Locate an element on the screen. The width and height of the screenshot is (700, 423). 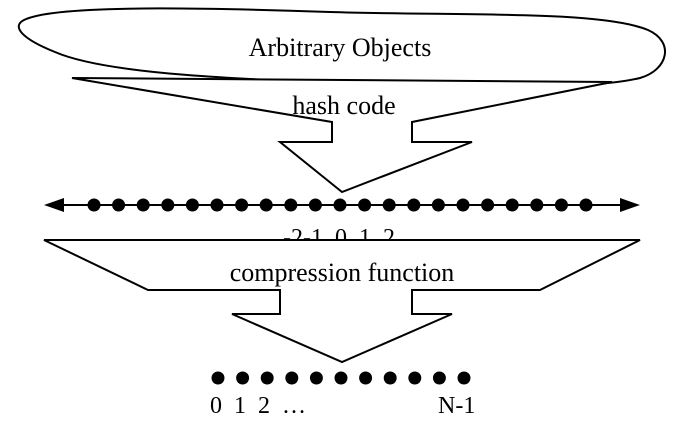
right-arrowhead is located at coordinates (630, 205).